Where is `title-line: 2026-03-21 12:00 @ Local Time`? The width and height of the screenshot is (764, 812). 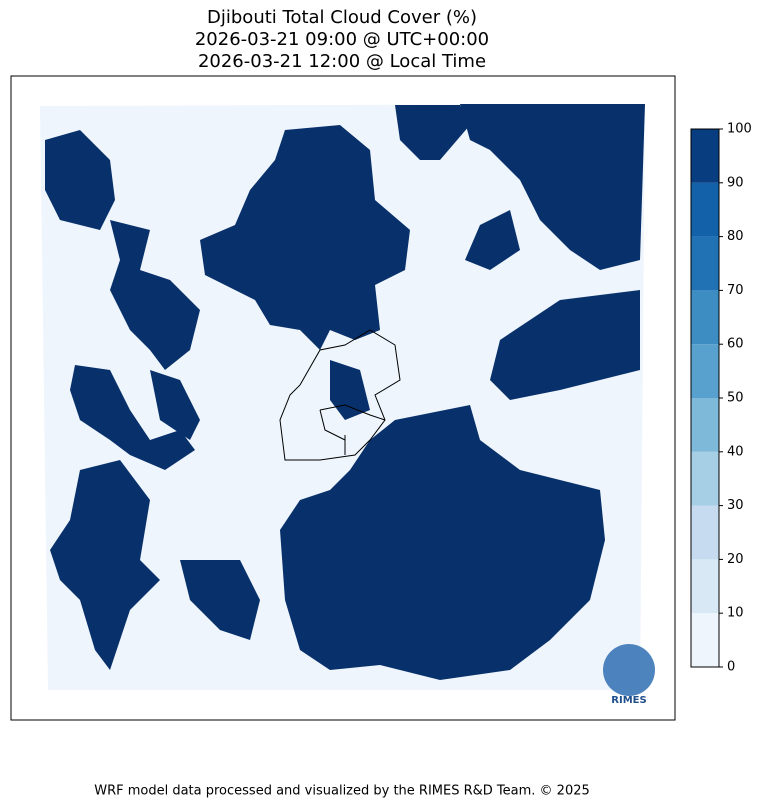
title-line: 2026-03-21 12:00 @ Local Time is located at coordinates (342, 61).